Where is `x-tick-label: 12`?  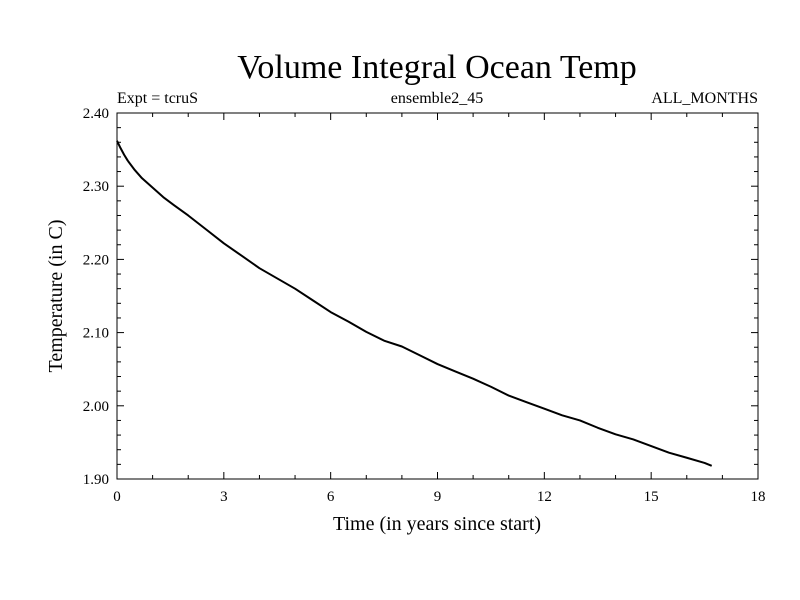 x-tick-label: 12 is located at coordinates (544, 497).